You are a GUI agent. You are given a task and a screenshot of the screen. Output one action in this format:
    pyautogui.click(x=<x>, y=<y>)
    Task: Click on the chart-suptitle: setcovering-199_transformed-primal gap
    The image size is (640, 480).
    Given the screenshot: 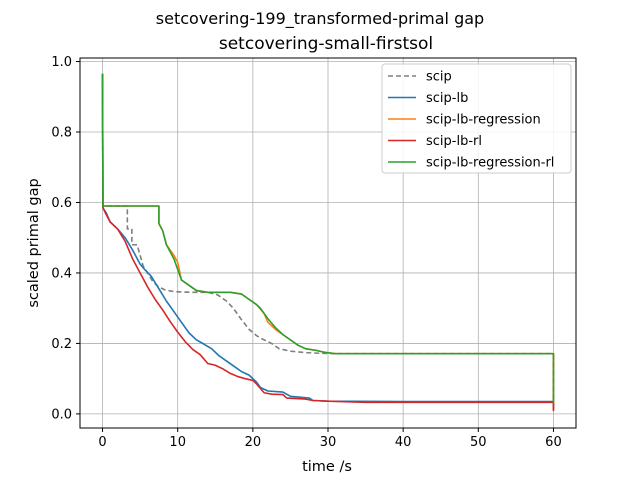 What is the action you would take?
    pyautogui.click(x=320, y=19)
    